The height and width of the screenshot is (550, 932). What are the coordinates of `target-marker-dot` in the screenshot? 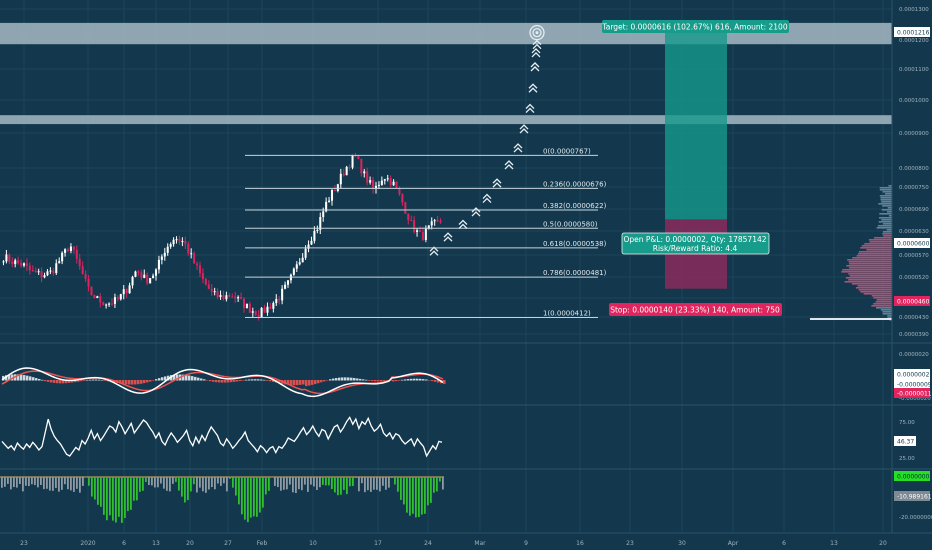 It's located at (537, 33).